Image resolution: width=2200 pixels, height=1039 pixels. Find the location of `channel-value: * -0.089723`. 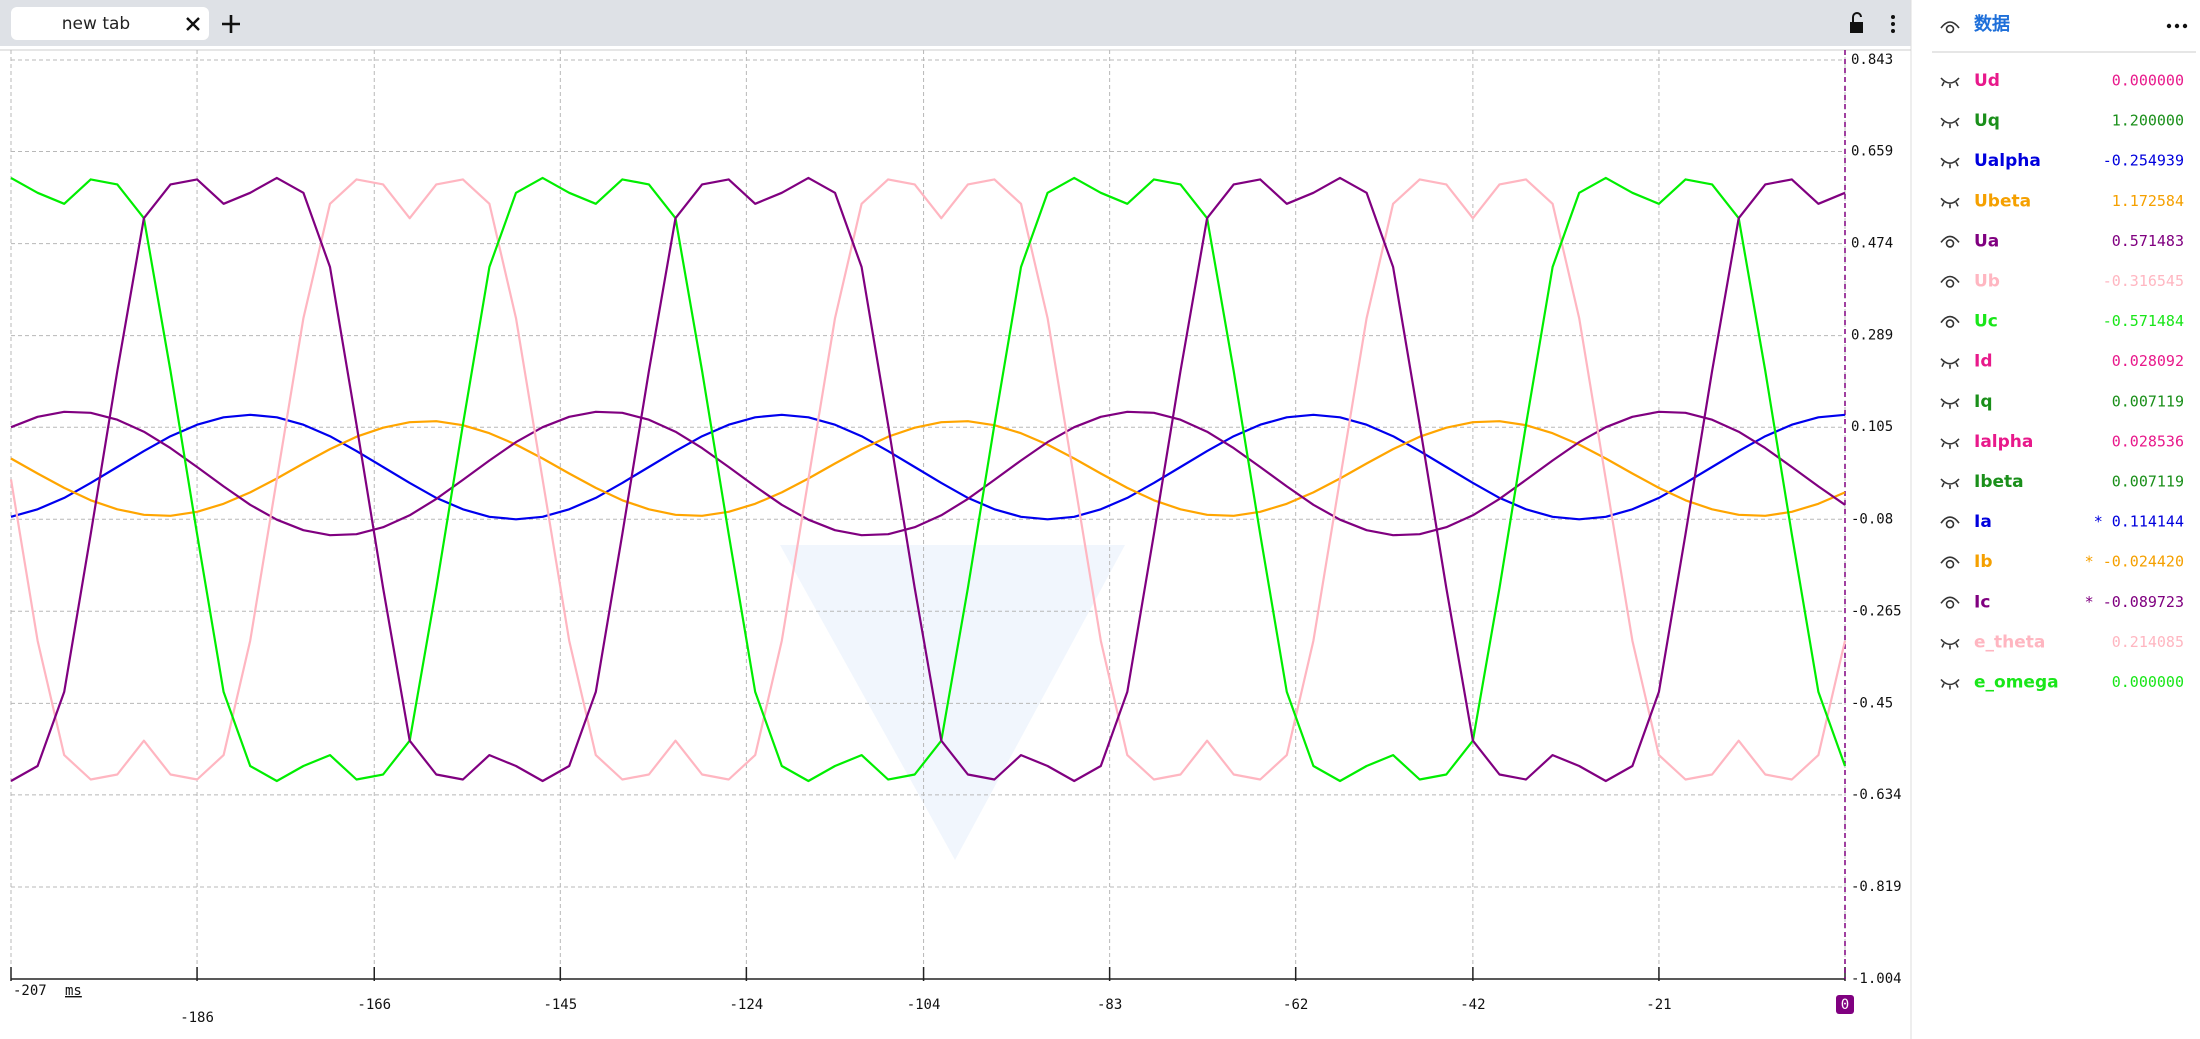

channel-value: * -0.089723 is located at coordinates (2134, 602).